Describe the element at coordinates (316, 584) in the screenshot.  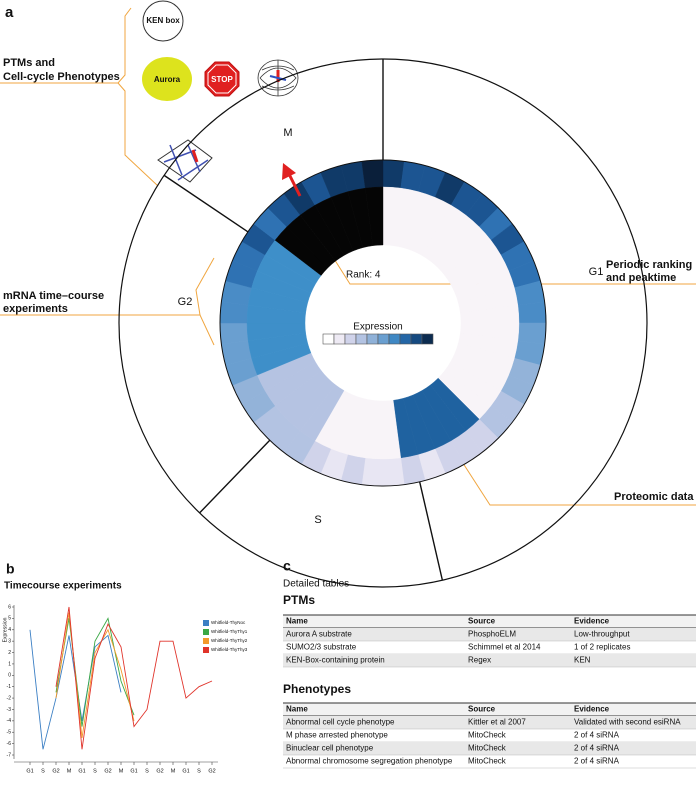
I see `section-title: Detailed tables` at that location.